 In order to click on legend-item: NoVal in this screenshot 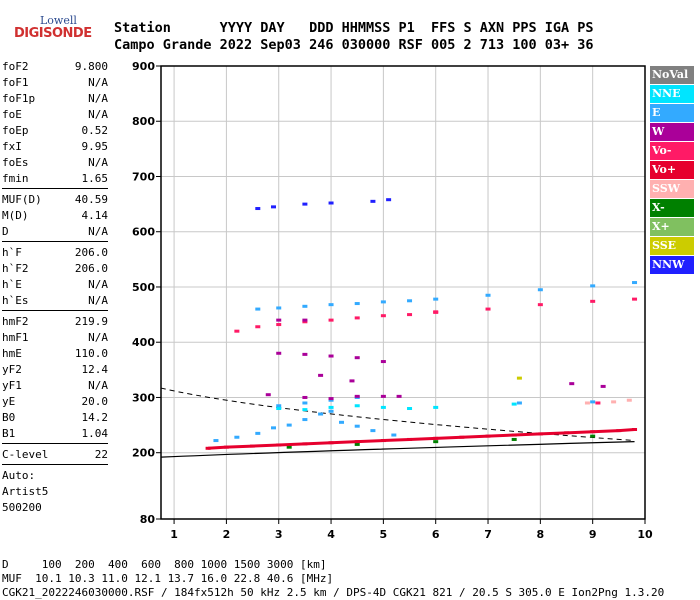, I will do `click(672, 75)`.